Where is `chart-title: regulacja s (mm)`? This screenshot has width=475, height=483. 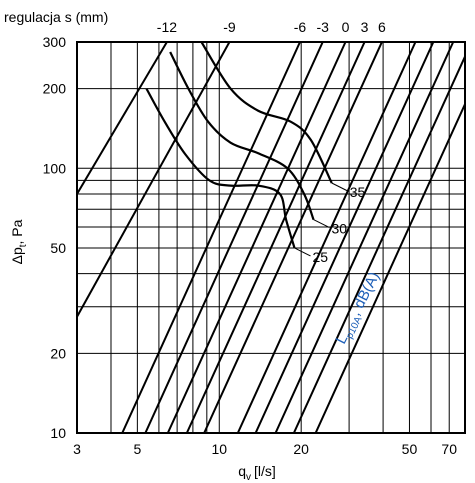
chart-title: regulacja s (mm) is located at coordinates (56, 17).